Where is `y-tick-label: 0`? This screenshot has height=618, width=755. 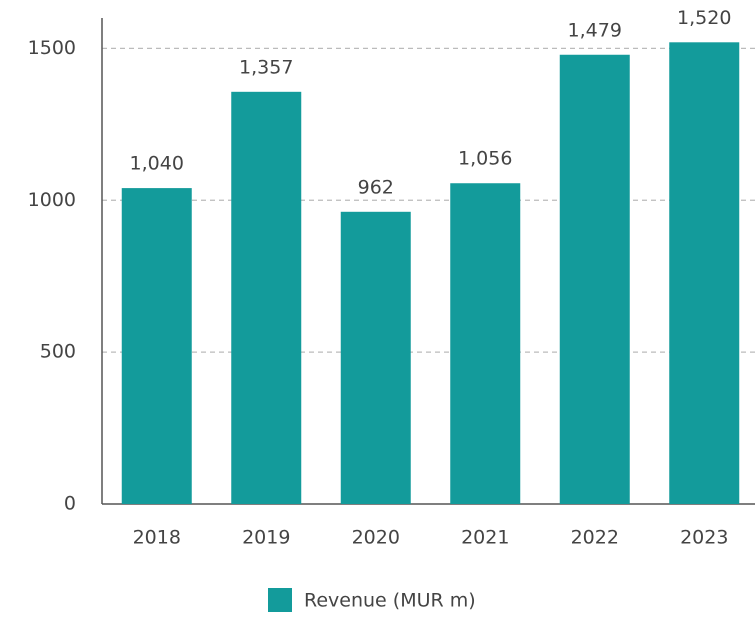 y-tick-label: 0 is located at coordinates (70, 504).